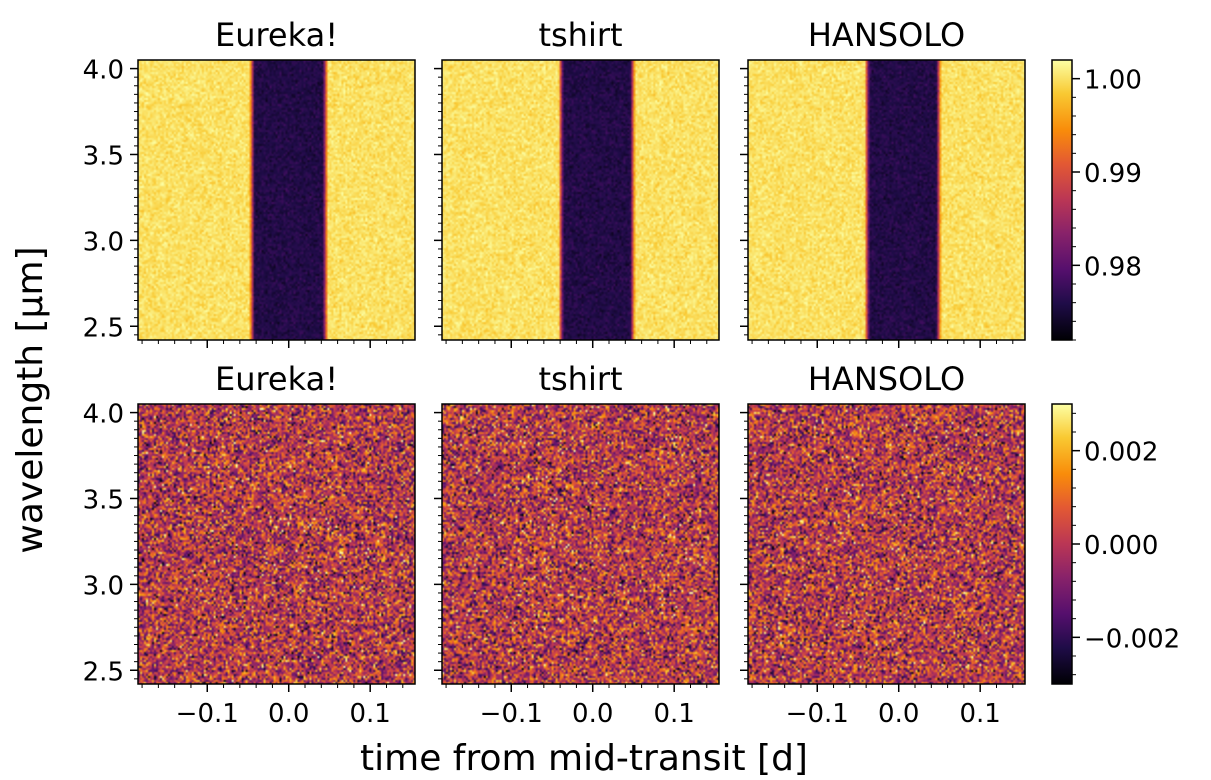 The width and height of the screenshot is (1211, 780). I want to click on x-axis-label: time from mid-transit [d], so click(584, 758).